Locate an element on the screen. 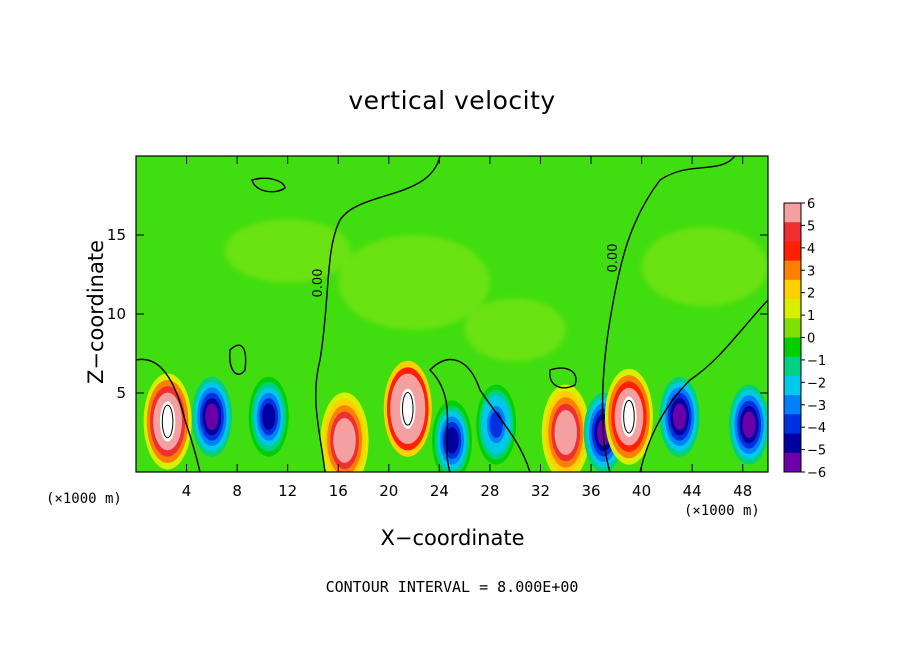 This screenshot has height=654, width=904. colorbar-tick-label: −2 is located at coordinates (816, 383).